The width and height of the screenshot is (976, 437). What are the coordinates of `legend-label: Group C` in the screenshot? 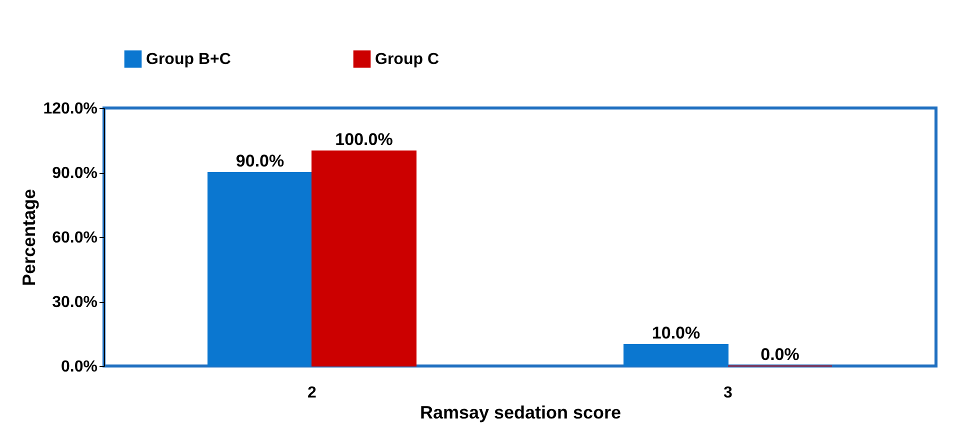 It's located at (407, 59).